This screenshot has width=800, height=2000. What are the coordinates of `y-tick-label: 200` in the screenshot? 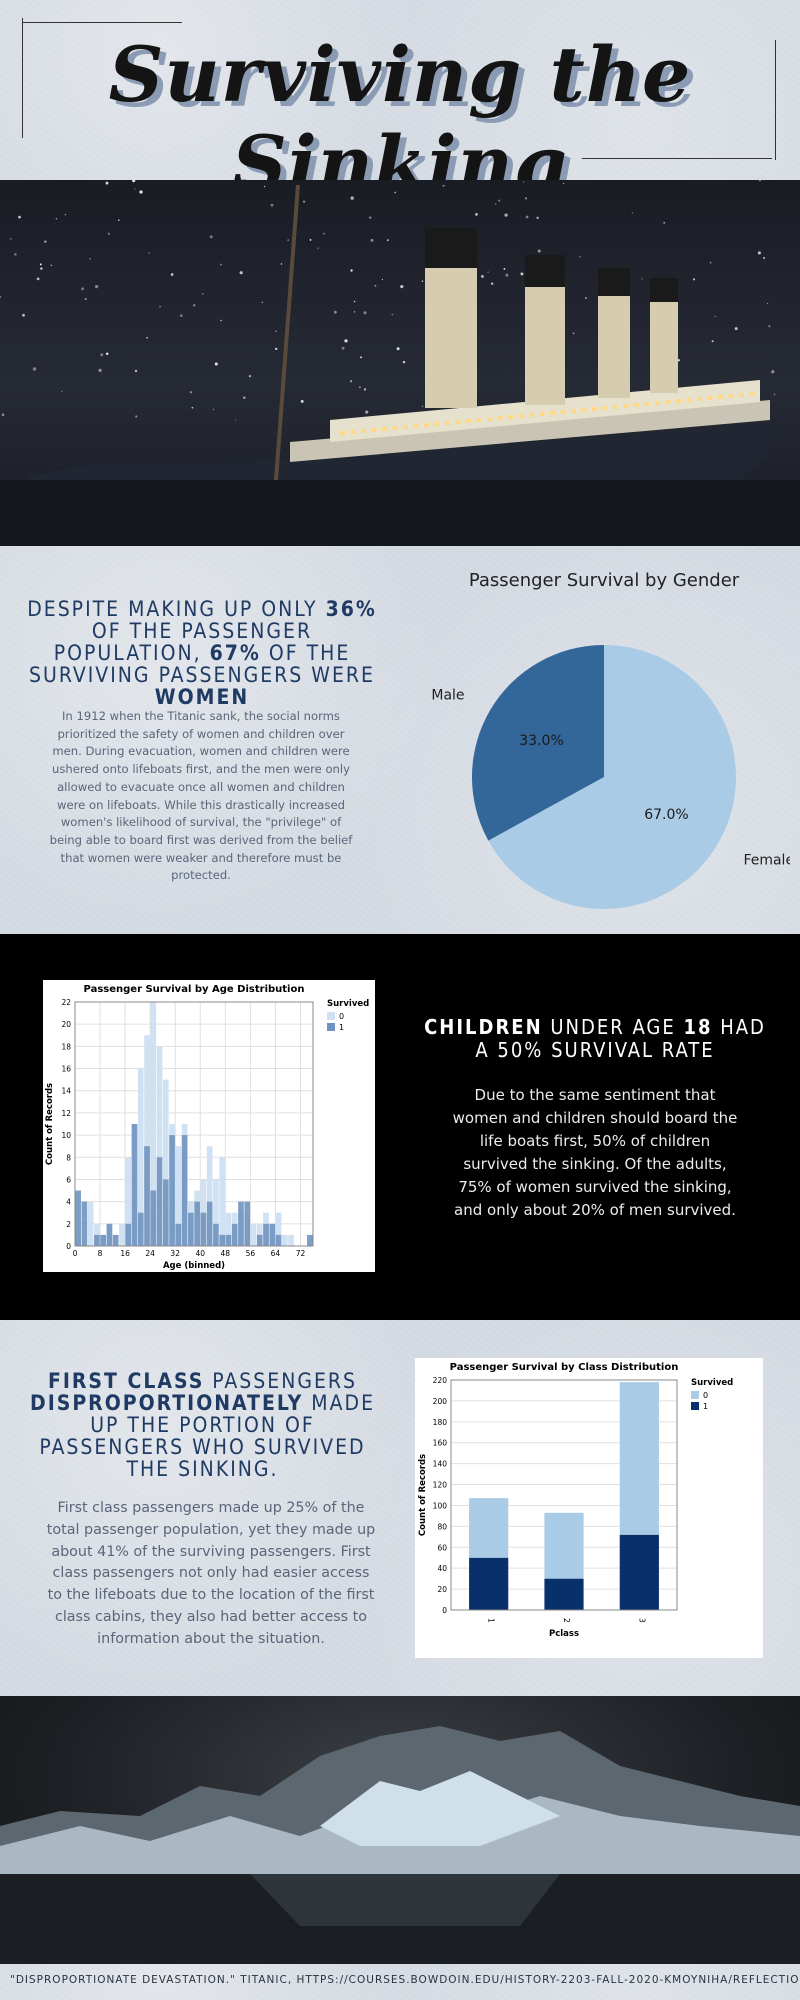 It's located at (440, 1401).